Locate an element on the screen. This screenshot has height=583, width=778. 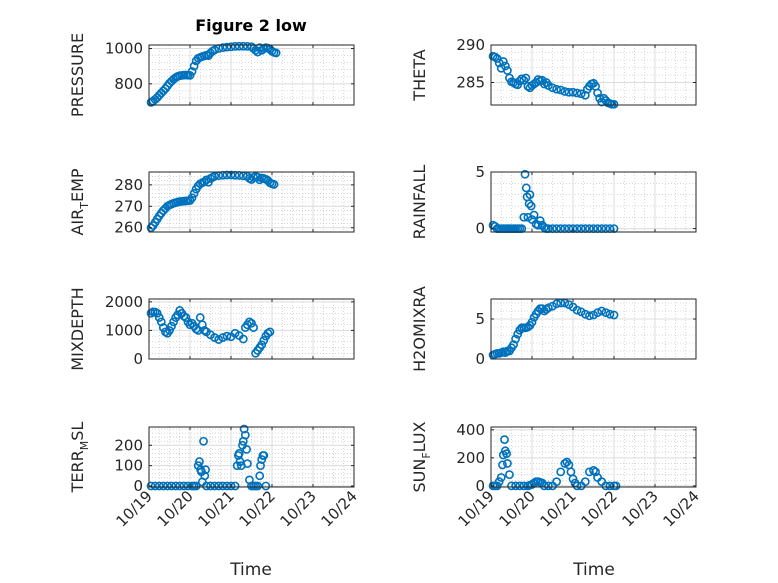
y-axis-label-main: MIXDEPTH is located at coordinates (77, 328).